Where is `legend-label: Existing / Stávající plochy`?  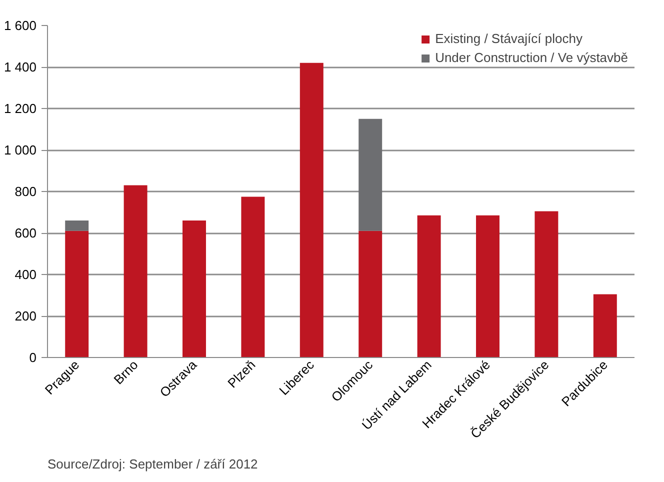 legend-label: Existing / Stávající plochy is located at coordinates (508, 38).